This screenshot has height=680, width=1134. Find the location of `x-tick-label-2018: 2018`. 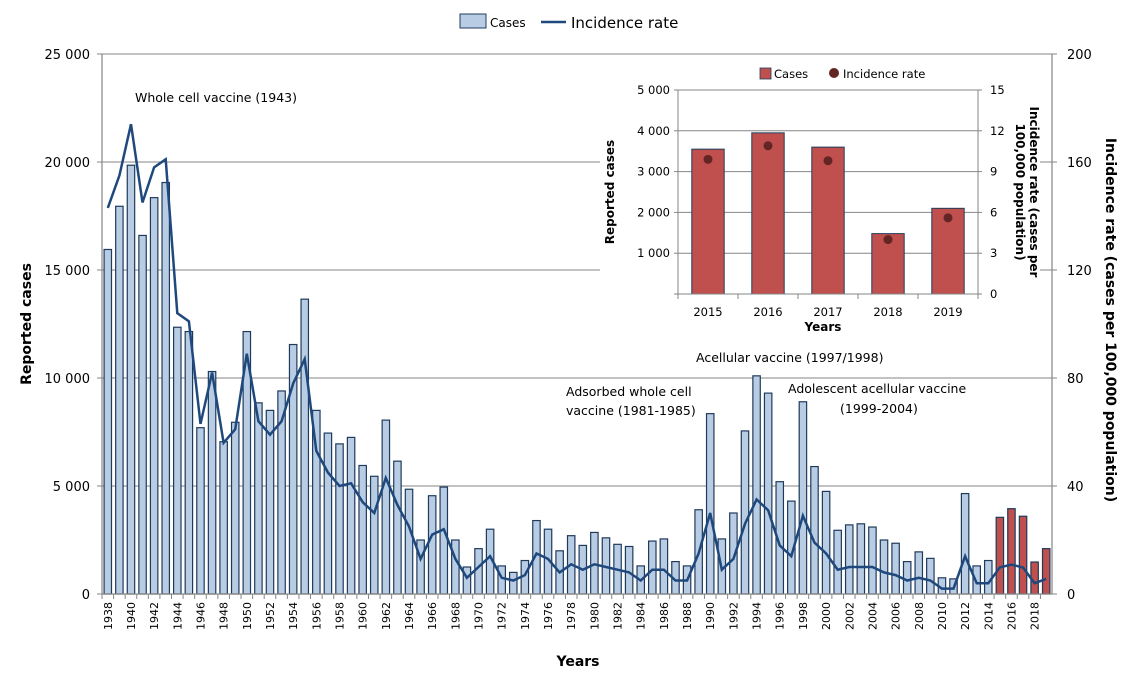

x-tick-label-2018: 2018 is located at coordinates (1035, 616).